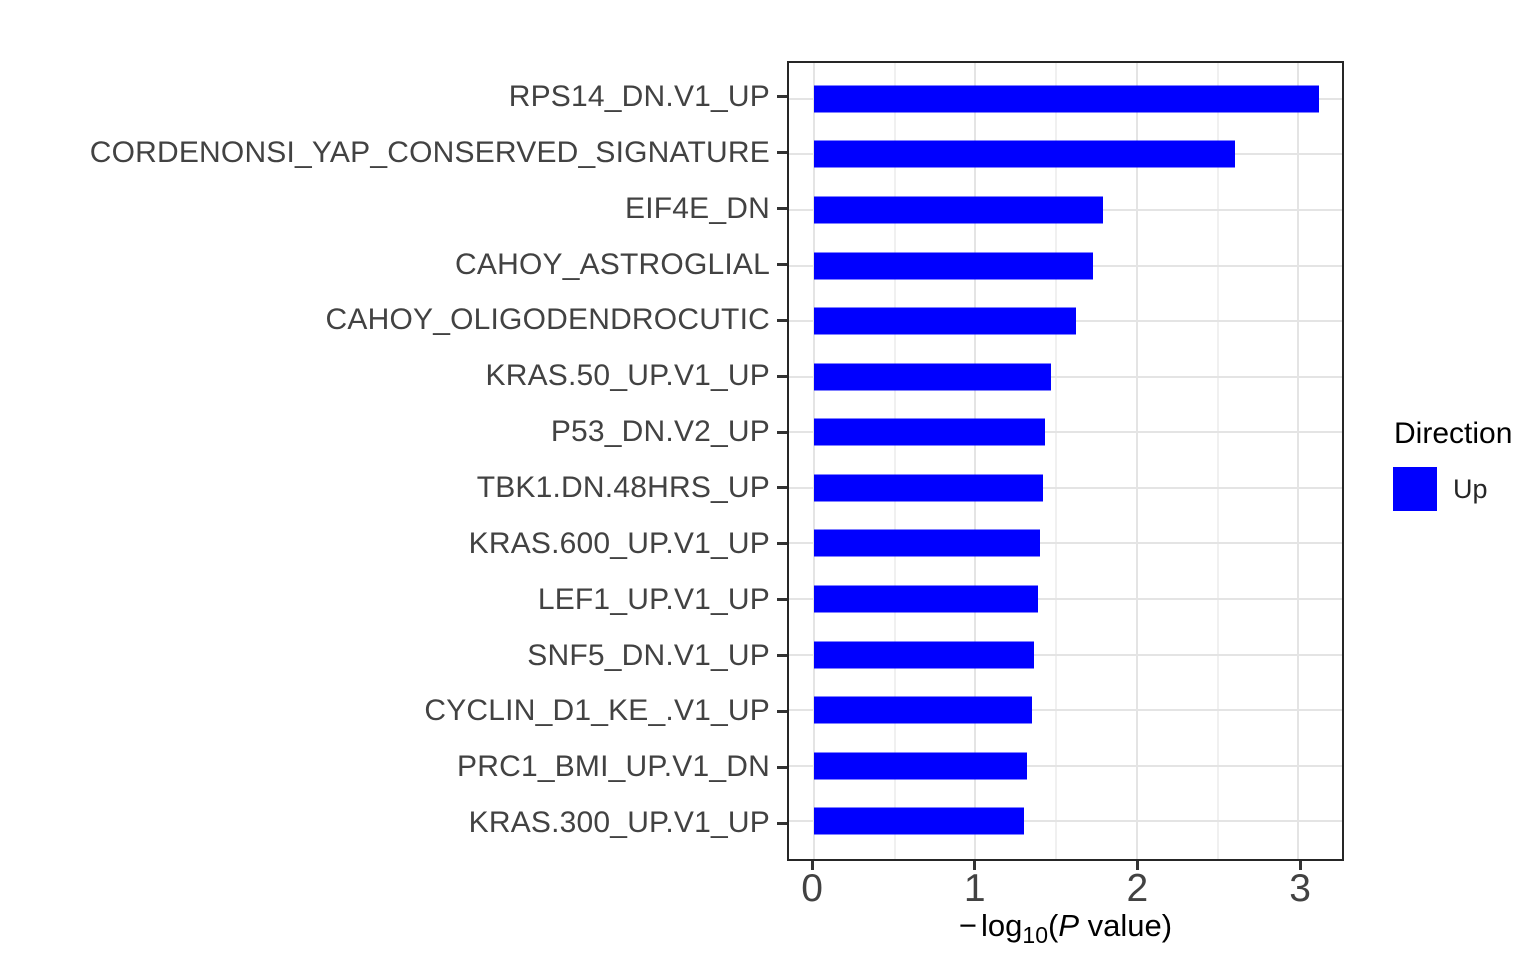  What do you see at coordinates (1126, 925) in the screenshot?
I see `x-title-rest: value)` at bounding box center [1126, 925].